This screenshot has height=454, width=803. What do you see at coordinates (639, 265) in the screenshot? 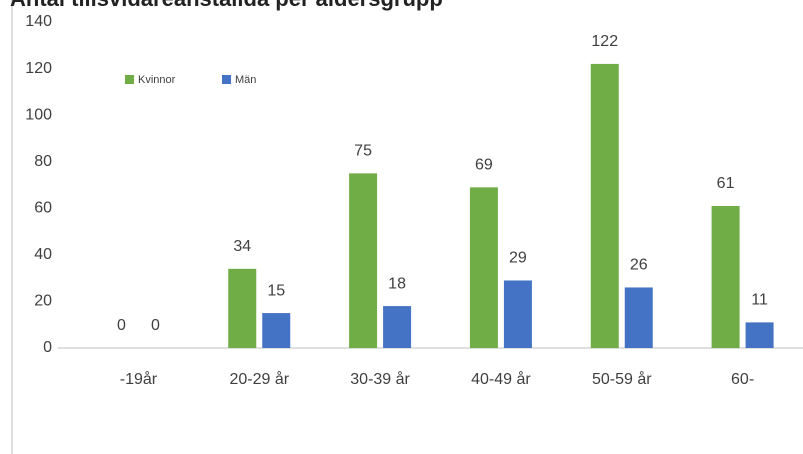
I see `data-label: 26` at bounding box center [639, 265].